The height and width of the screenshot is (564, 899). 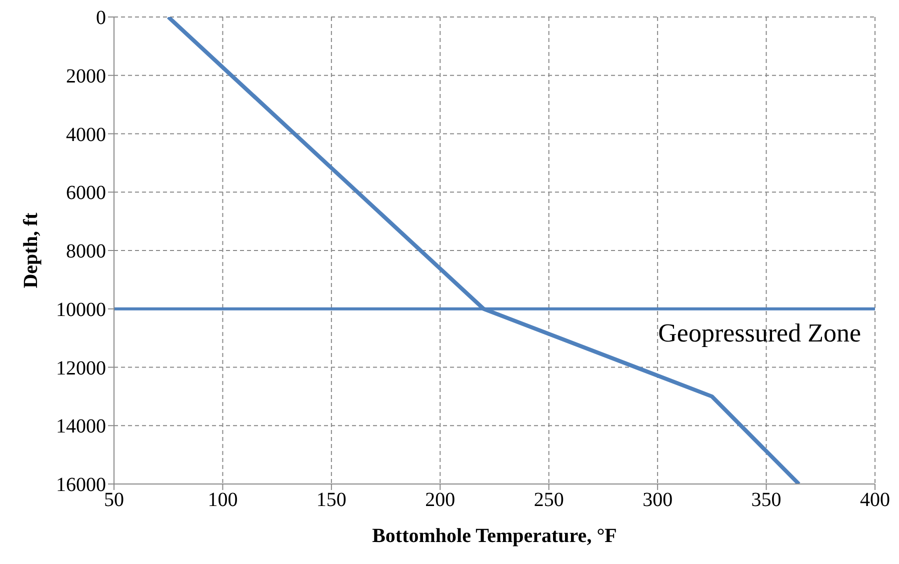 What do you see at coordinates (81, 368) in the screenshot?
I see `y-tick-label: 12000` at bounding box center [81, 368].